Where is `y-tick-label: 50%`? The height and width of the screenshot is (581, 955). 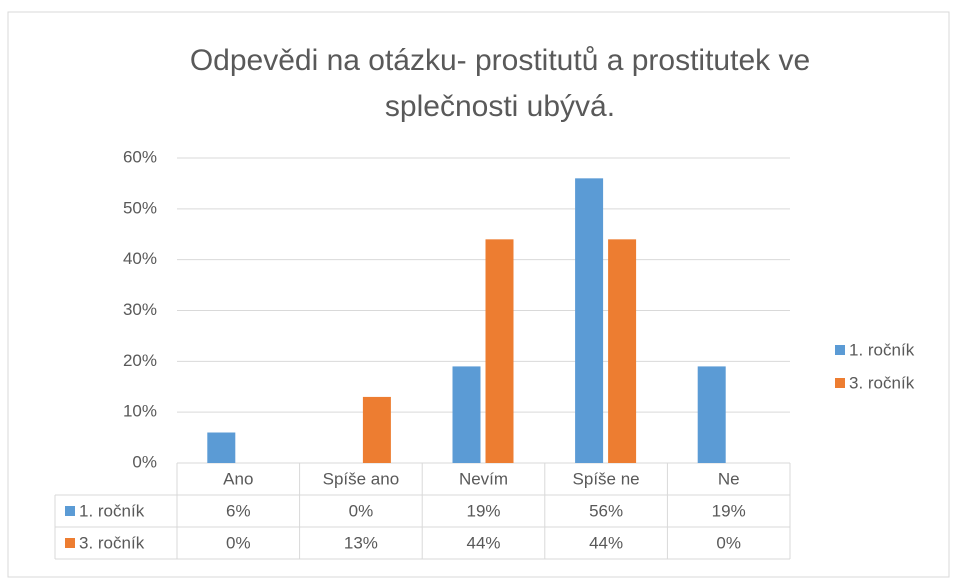
y-tick-label: 50% is located at coordinates (140, 207).